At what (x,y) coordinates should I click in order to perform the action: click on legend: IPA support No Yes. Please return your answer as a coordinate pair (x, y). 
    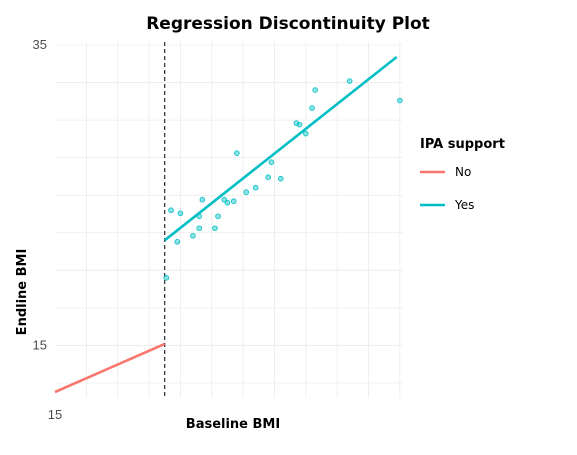
    Looking at the image, I should click on (462, 174).